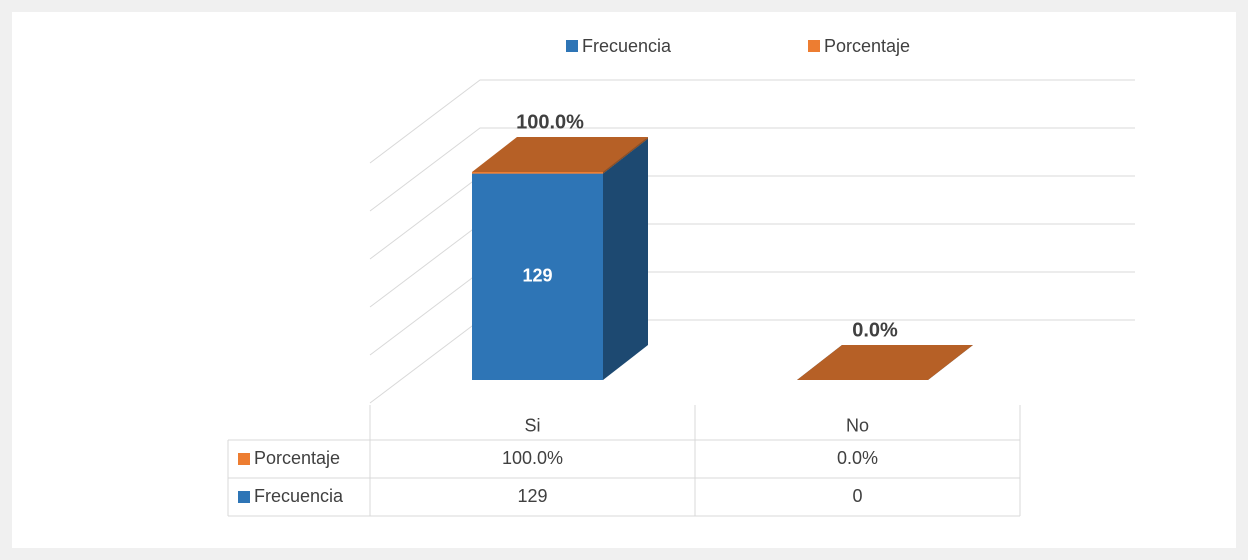 The height and width of the screenshot is (560, 1248). I want to click on table-row-label: Frecuencia, so click(299, 496).